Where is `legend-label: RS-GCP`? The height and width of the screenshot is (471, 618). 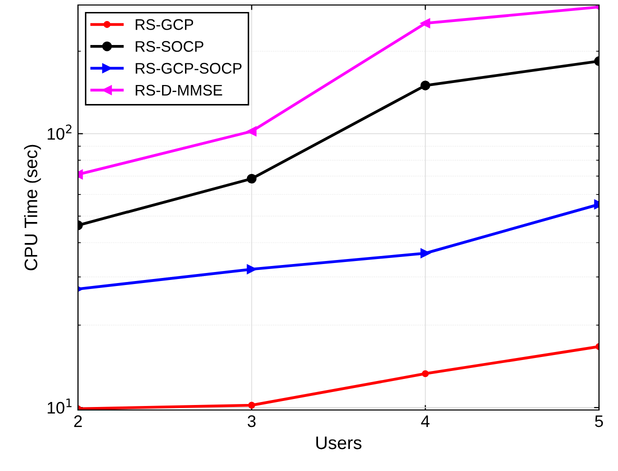
legend-label: RS-GCP is located at coordinates (165, 24).